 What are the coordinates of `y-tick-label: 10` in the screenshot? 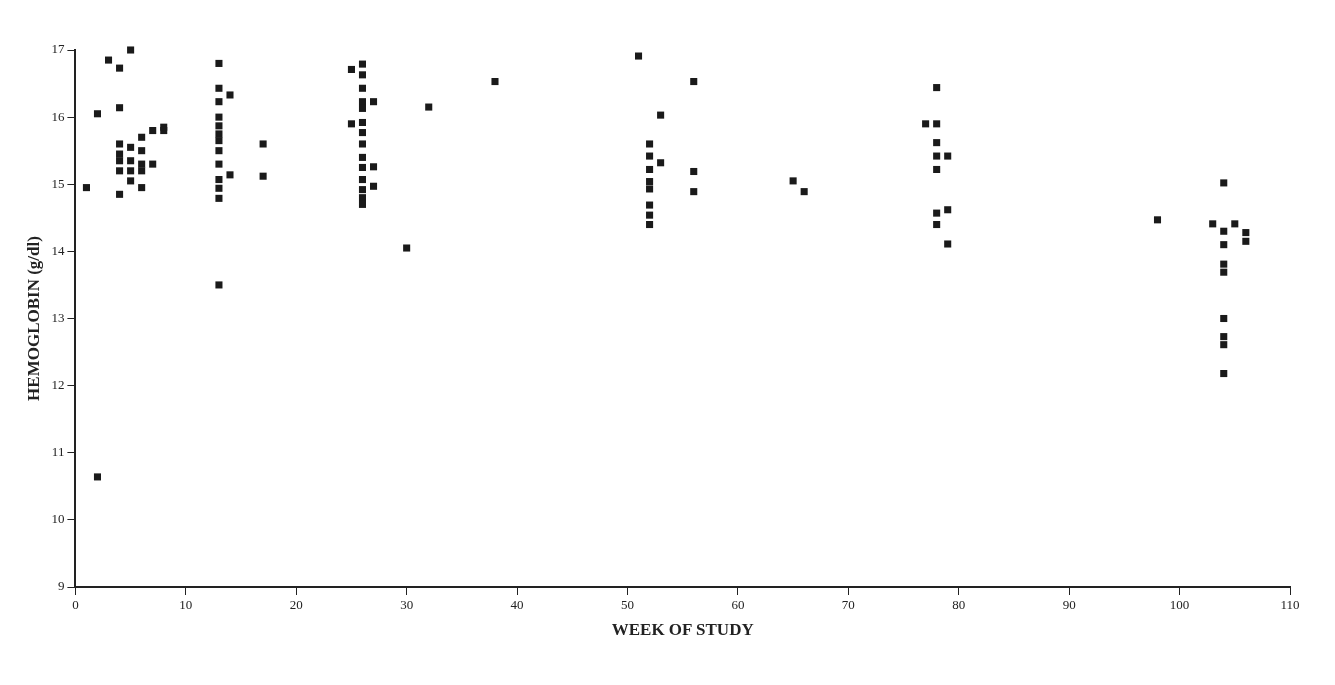 It's located at (58, 519).